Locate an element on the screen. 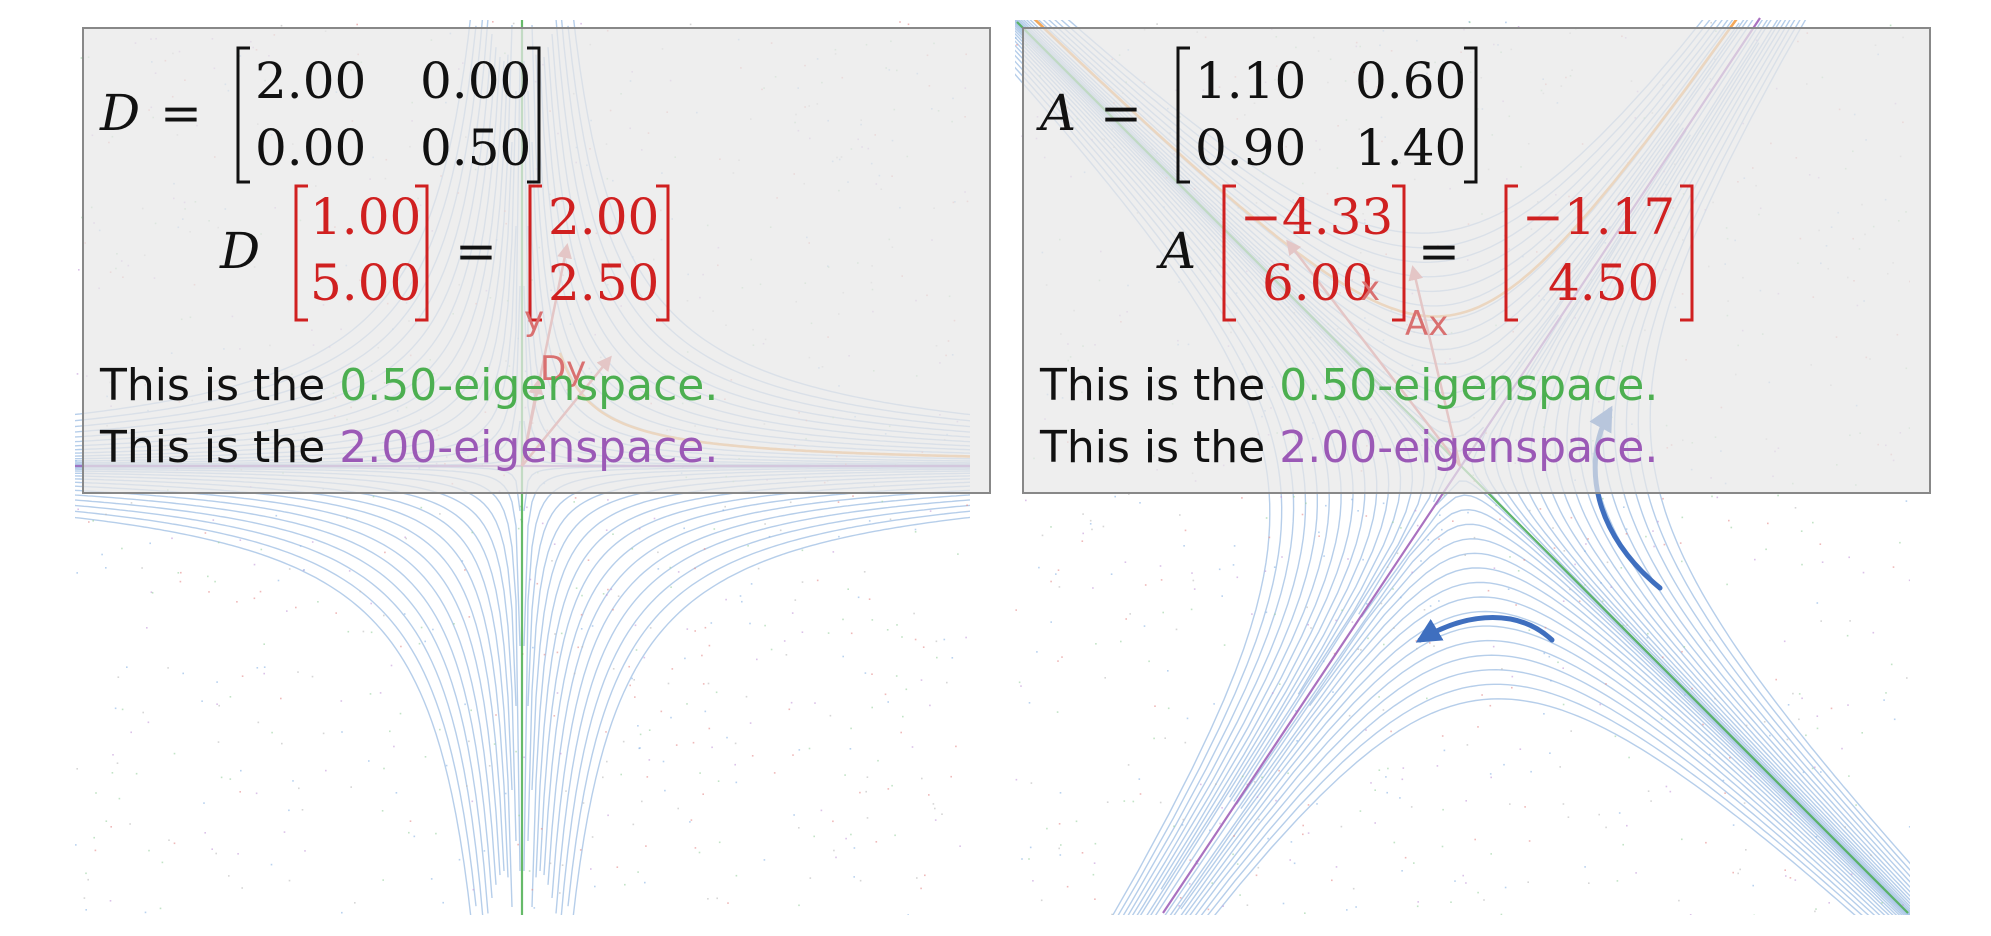 This screenshot has height=936, width=1991. right-eig-small-line: This is the 0.50-eigenspace. is located at coordinates (1348, 385).